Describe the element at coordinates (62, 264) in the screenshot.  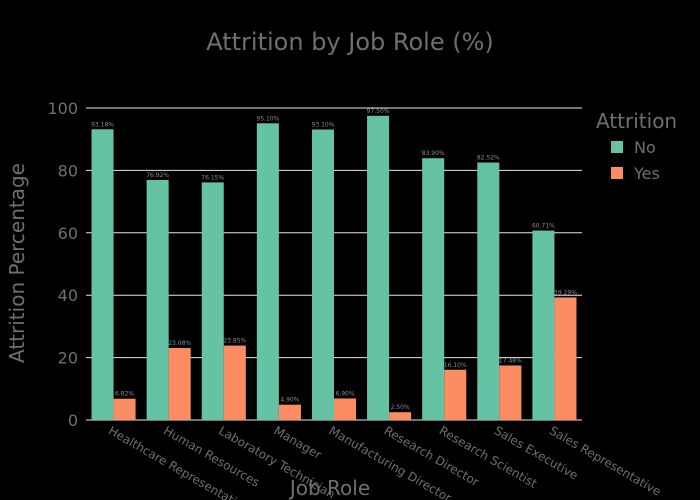
I see `y-axis-ticks: 0 20 40 60 80 100` at that location.